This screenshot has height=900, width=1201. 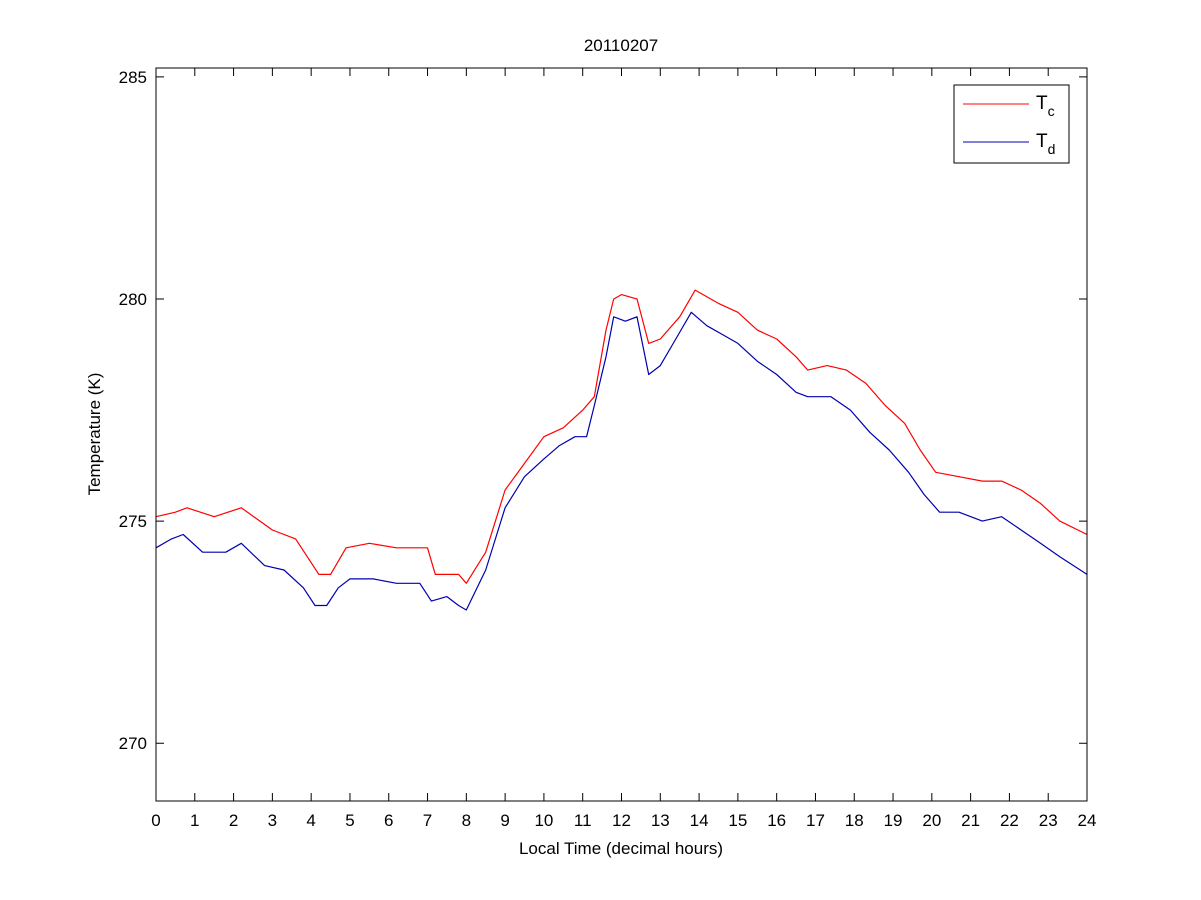 What do you see at coordinates (349, 820) in the screenshot?
I see `x-tick-label: 5` at bounding box center [349, 820].